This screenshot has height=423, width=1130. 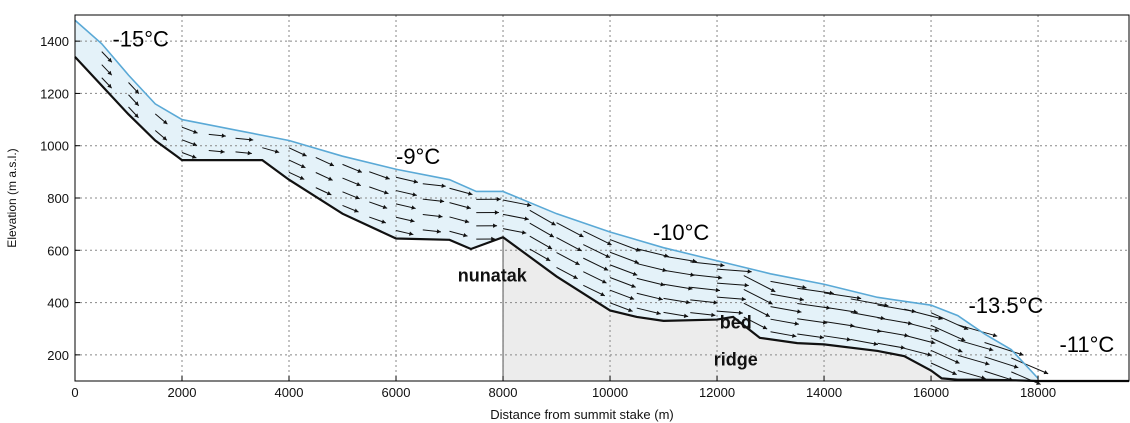 What do you see at coordinates (289, 392) in the screenshot?
I see `x-tick-label: 4000` at bounding box center [289, 392].